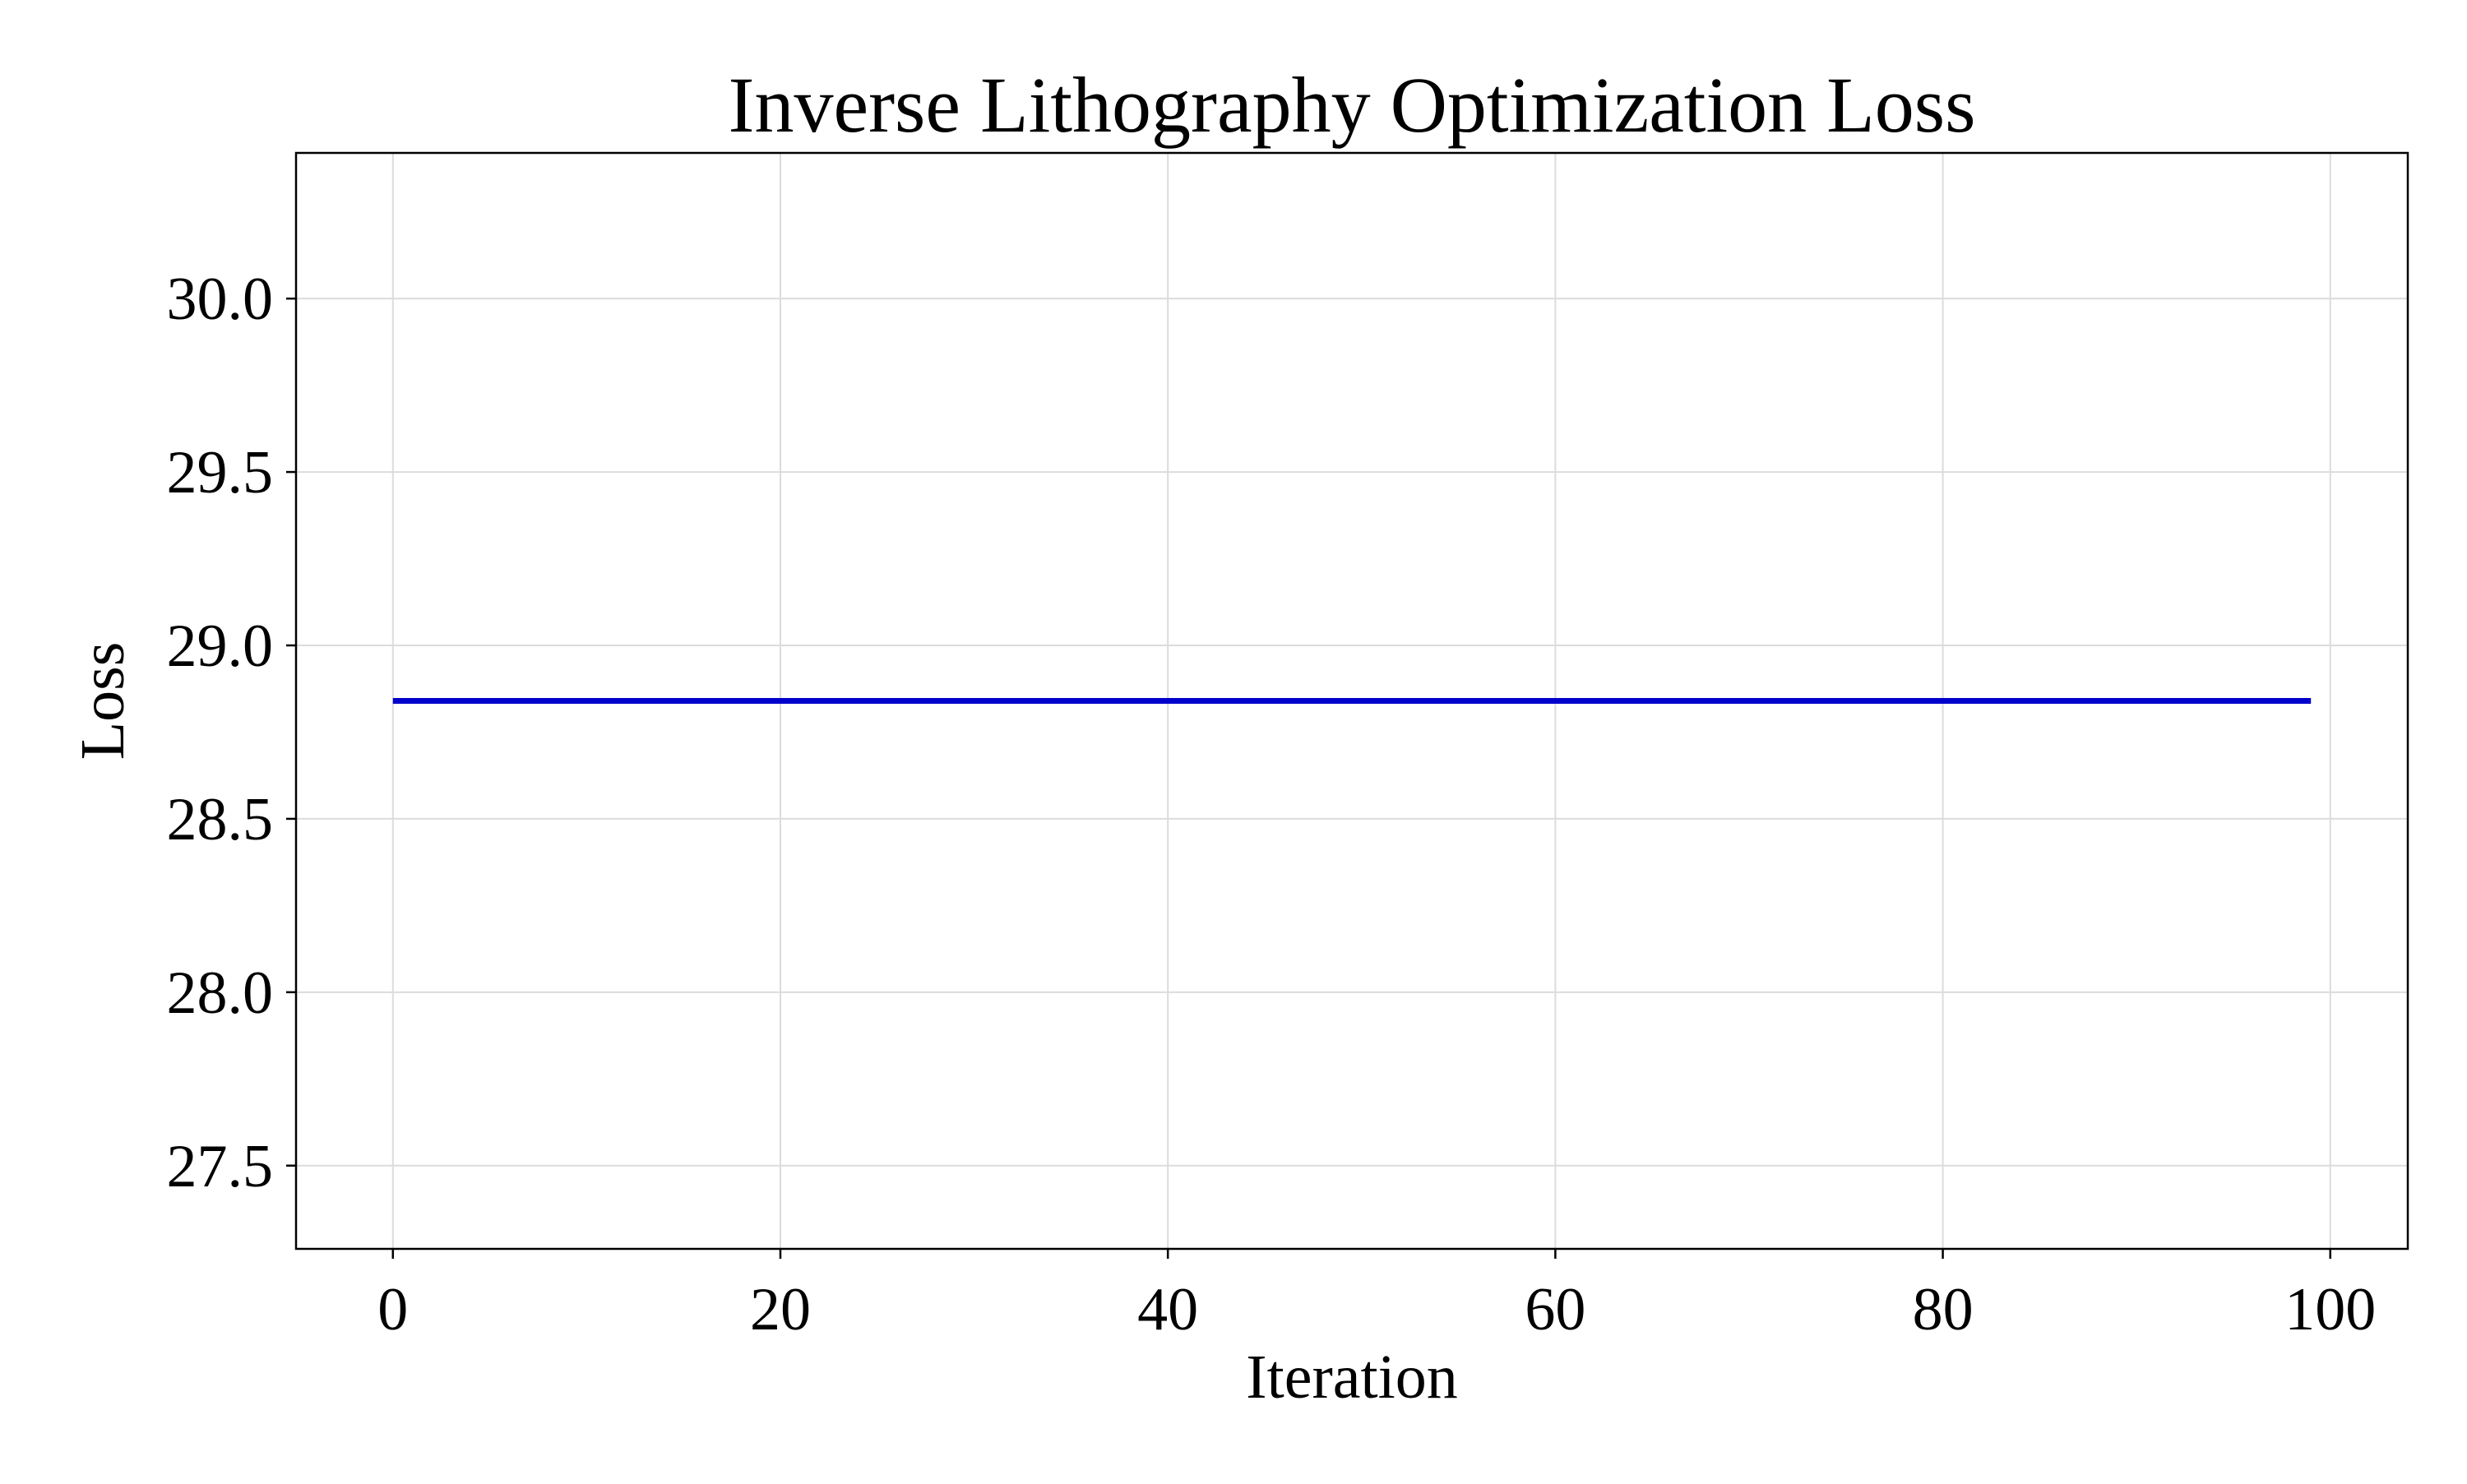  I want to click on x-tick-label: 40, so click(1168, 1309).